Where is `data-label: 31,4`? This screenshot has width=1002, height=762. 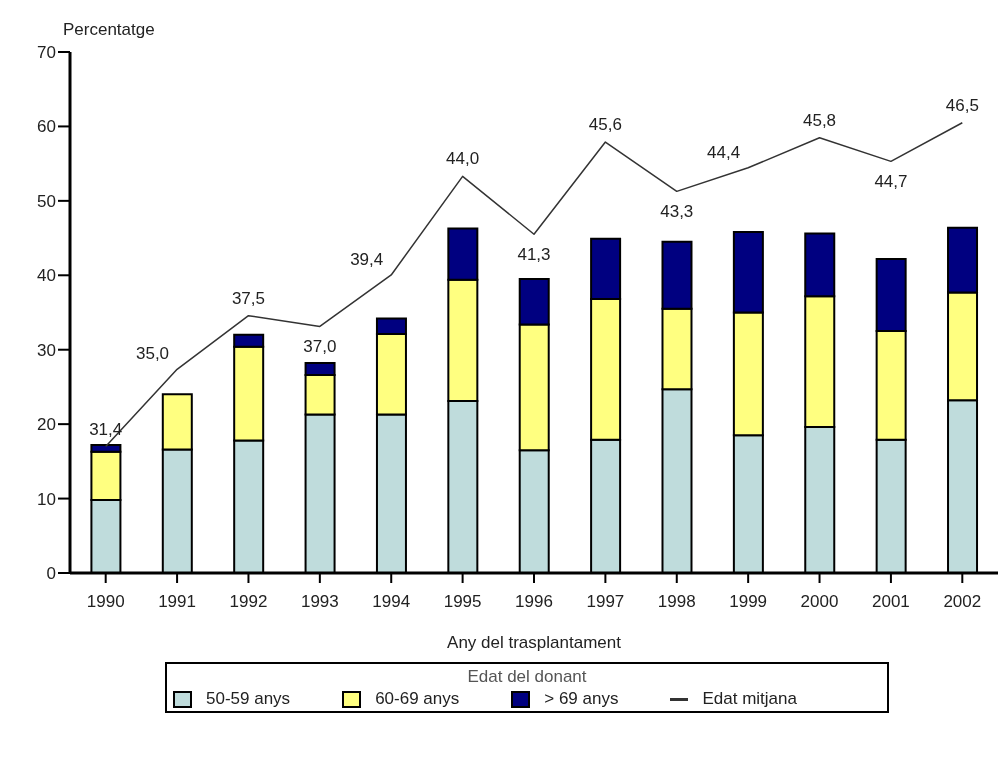
data-label: 31,4 is located at coordinates (106, 429).